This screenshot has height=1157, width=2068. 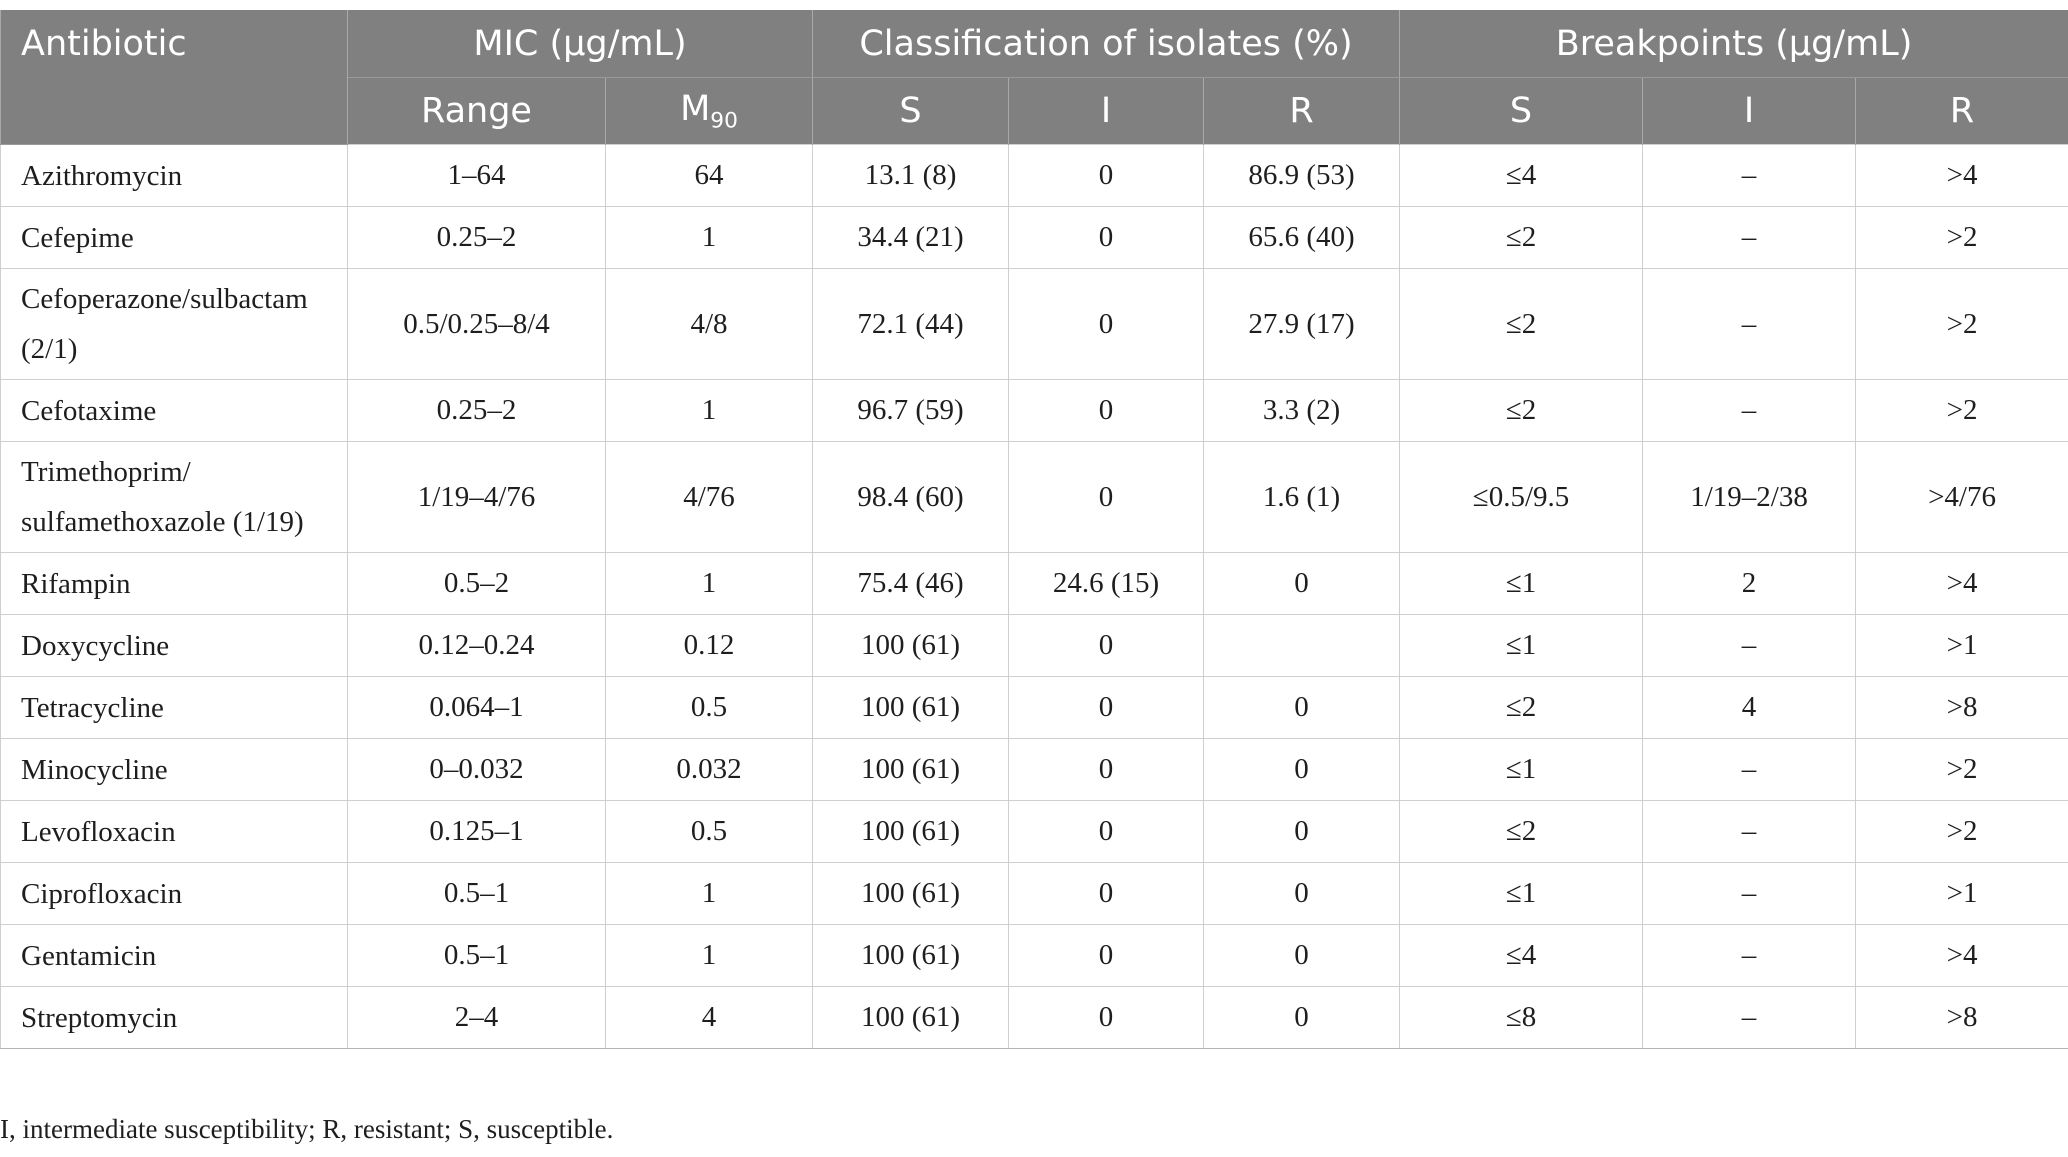 What do you see at coordinates (709, 769) in the screenshot?
I see `cell-m90: 0.032` at bounding box center [709, 769].